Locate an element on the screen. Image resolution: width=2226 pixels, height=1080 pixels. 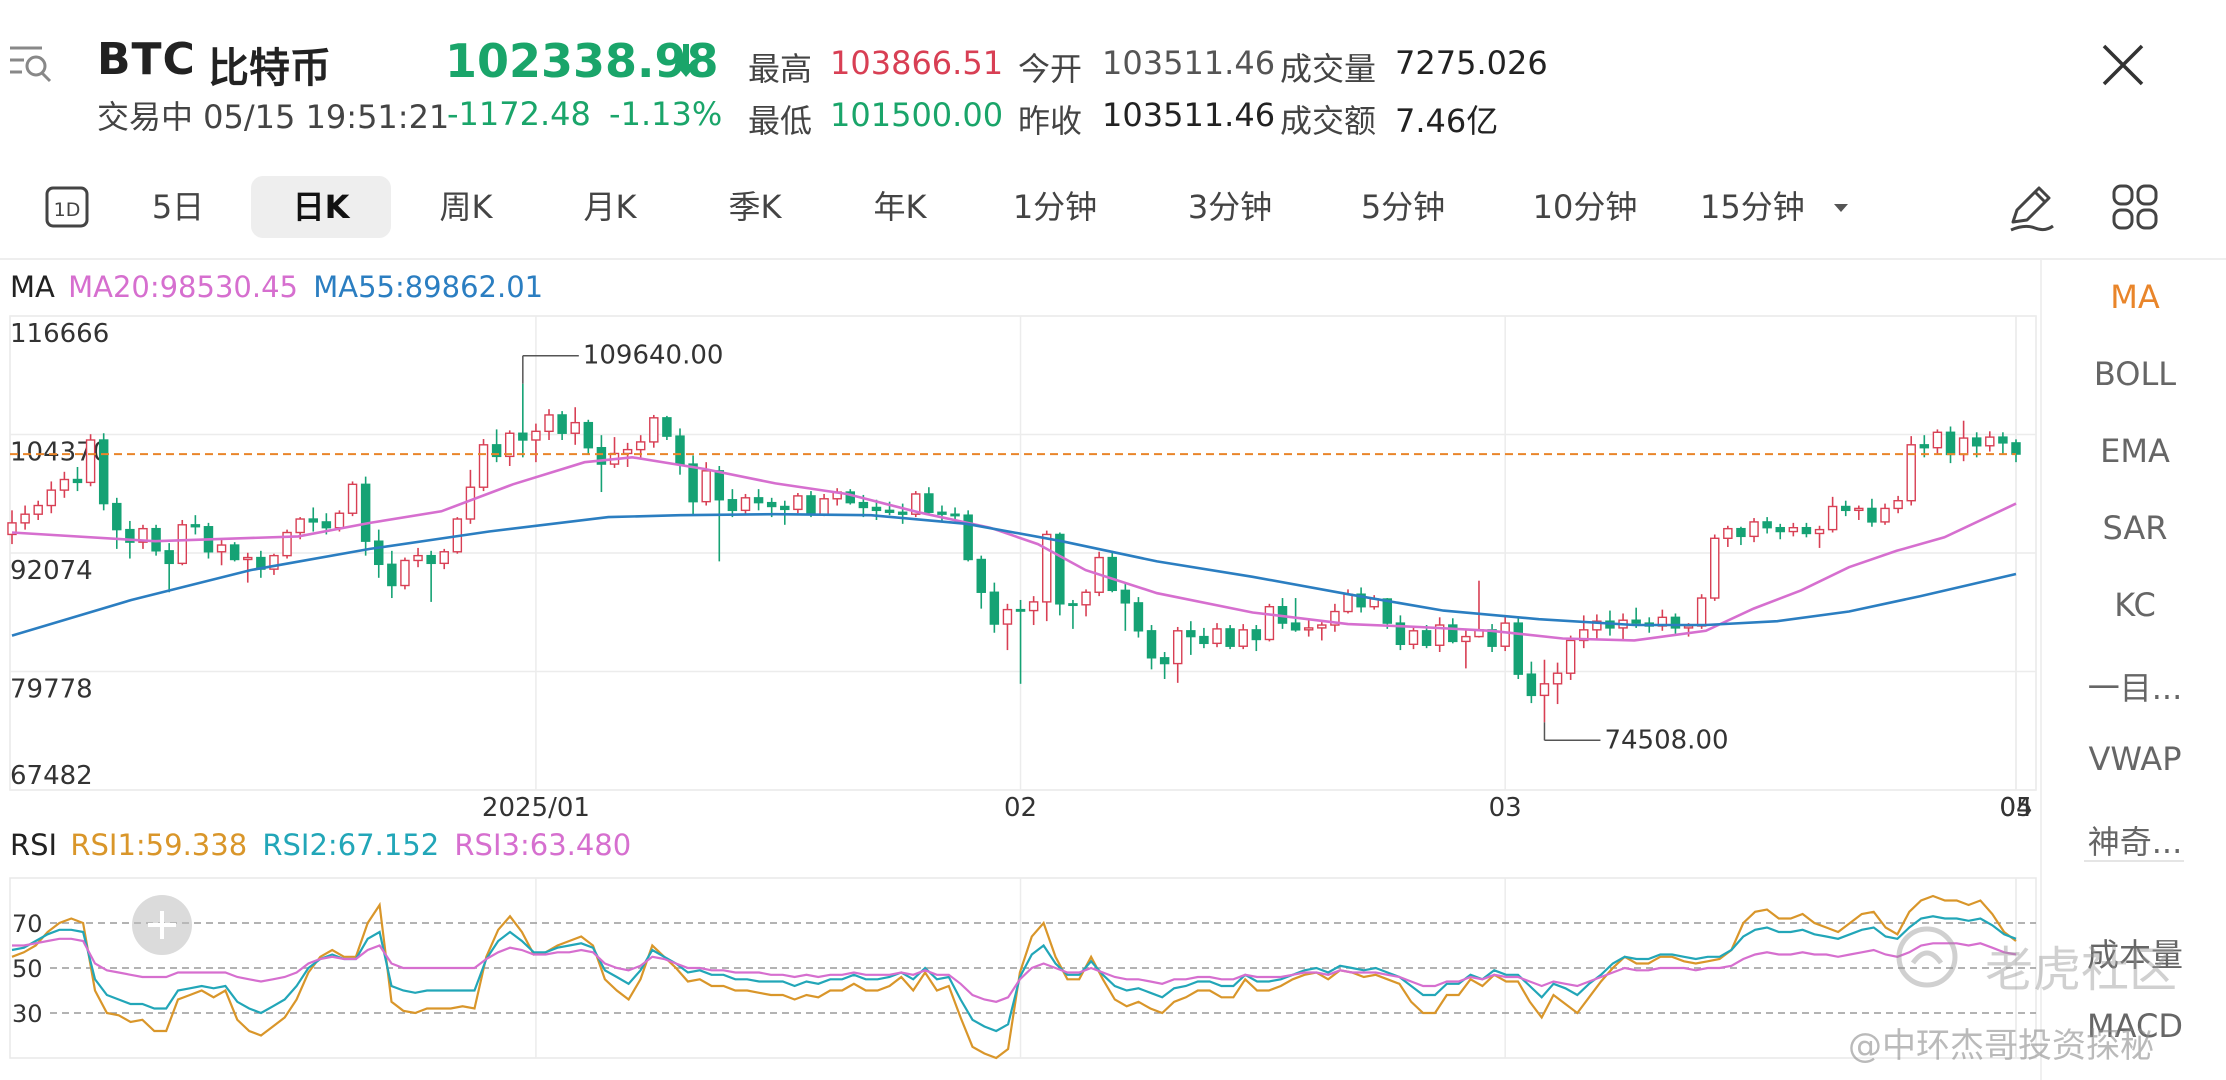
tab-yearly-k: 年K is located at coordinates (900, 207).